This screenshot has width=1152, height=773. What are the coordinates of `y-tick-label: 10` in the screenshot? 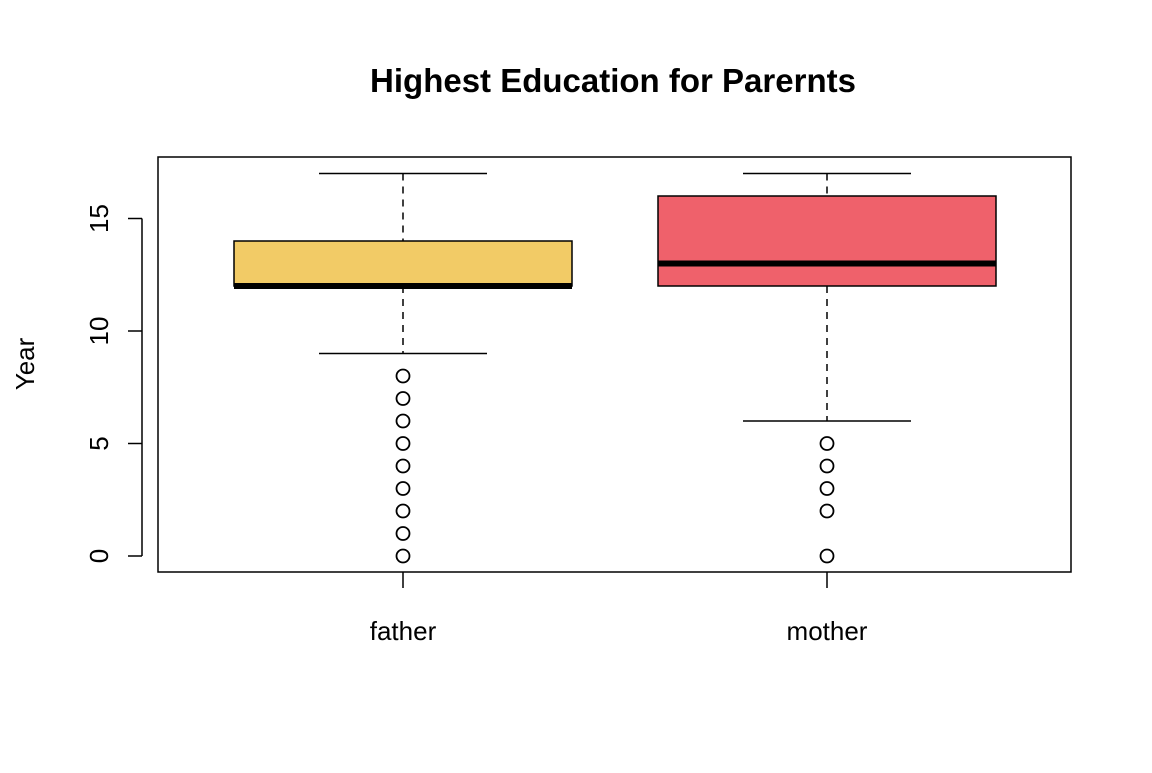 It's located at (99, 331).